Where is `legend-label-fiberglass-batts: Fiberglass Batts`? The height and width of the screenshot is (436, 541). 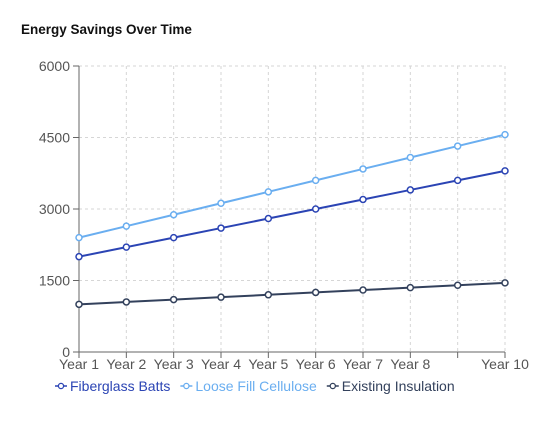
legend-label-fiberglass-batts: Fiberglass Batts is located at coordinates (120, 386).